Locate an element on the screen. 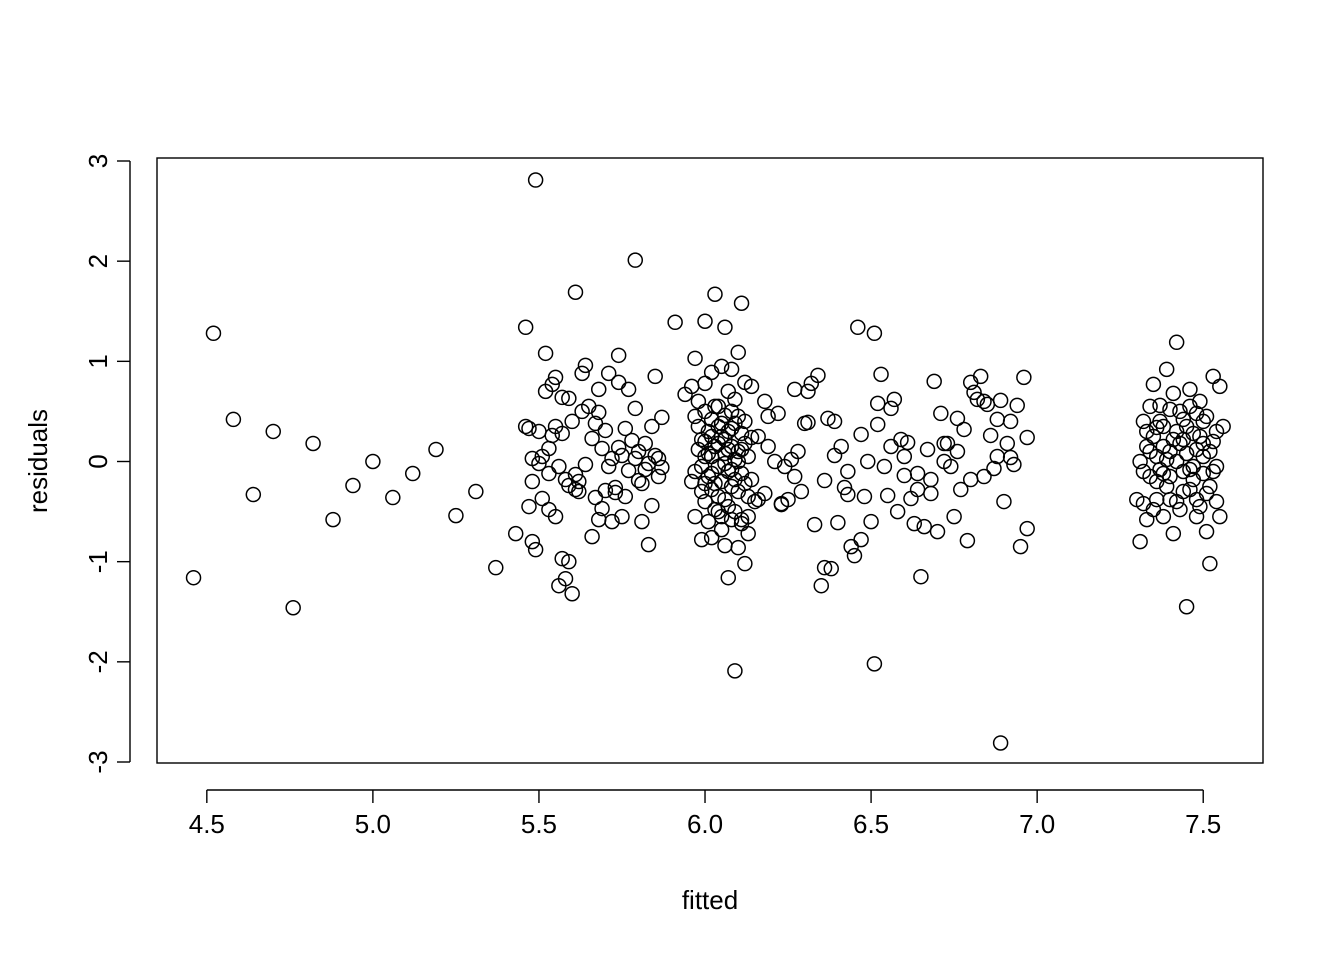  x-tick-label: 5.0 is located at coordinates (373, 824).